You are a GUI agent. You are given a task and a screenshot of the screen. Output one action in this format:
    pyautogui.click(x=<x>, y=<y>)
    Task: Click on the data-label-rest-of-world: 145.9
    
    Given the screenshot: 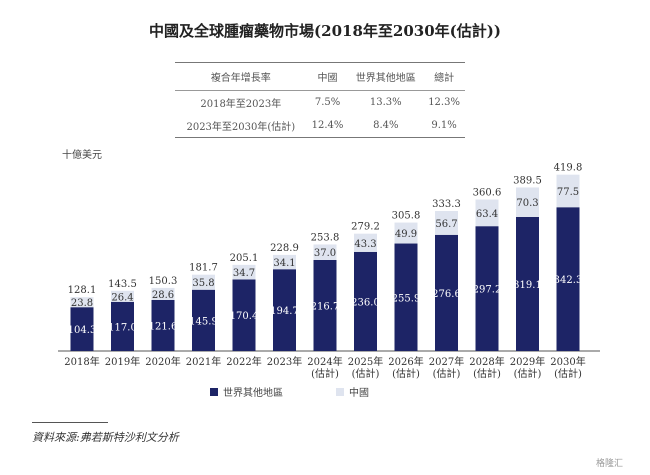 What is the action you would take?
    pyautogui.click(x=203, y=321)
    